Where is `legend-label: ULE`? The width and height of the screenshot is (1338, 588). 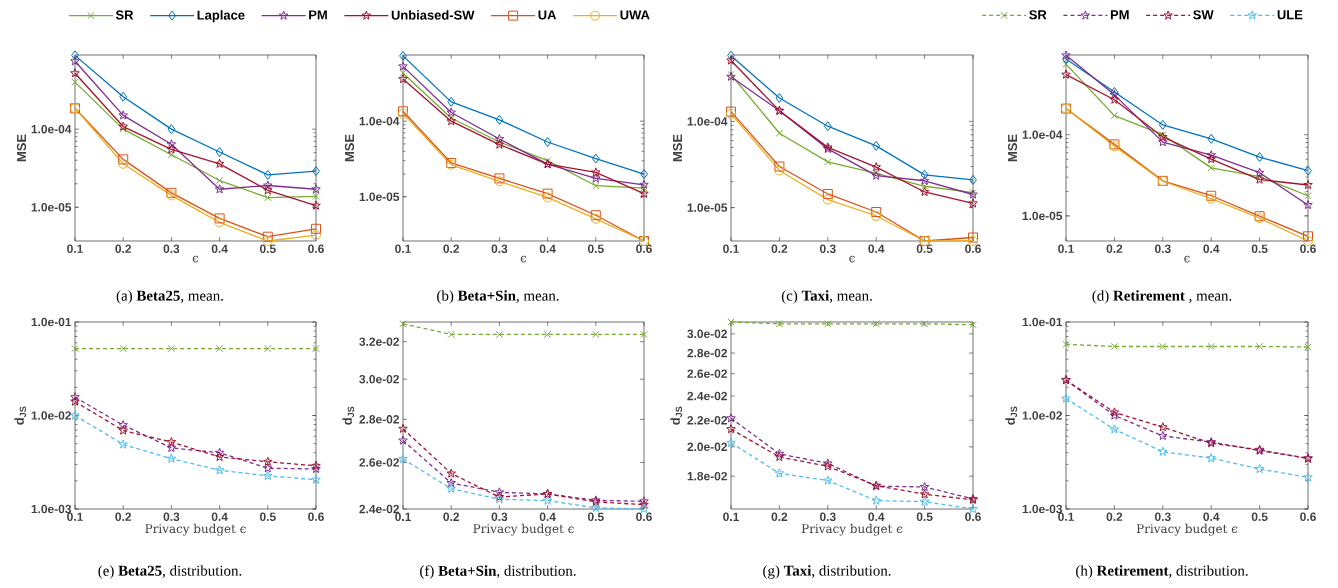
legend-label: ULE is located at coordinates (1290, 15).